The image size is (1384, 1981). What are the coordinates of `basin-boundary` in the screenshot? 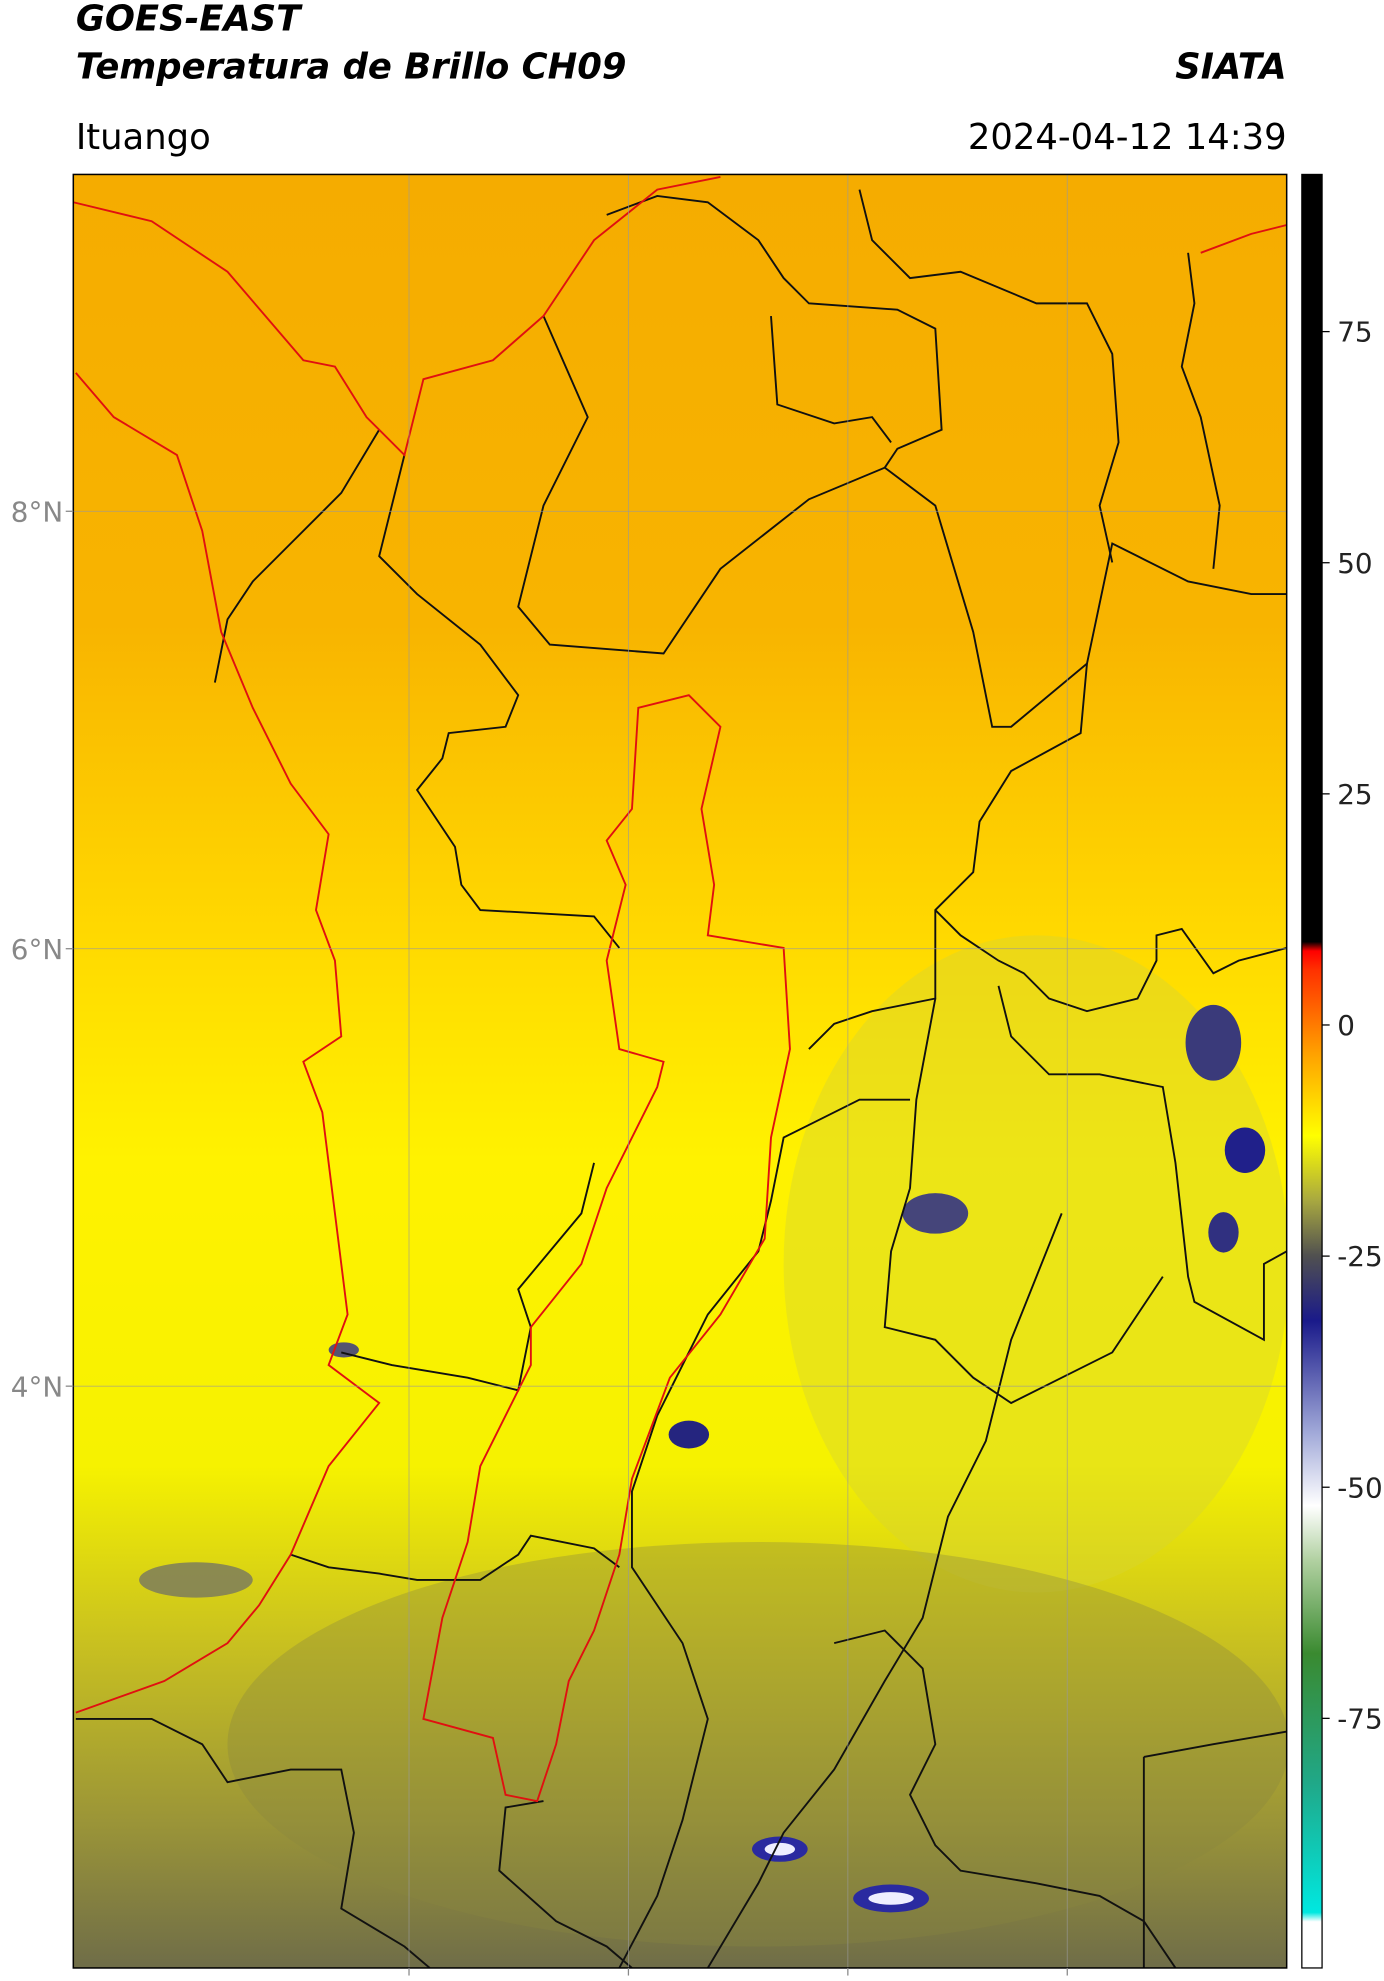 It's located at (606, 1248).